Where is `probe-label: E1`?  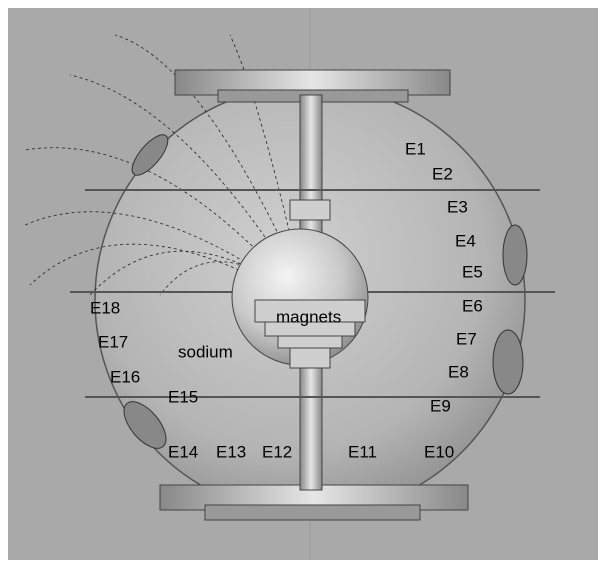 probe-label: E1 is located at coordinates (415, 148).